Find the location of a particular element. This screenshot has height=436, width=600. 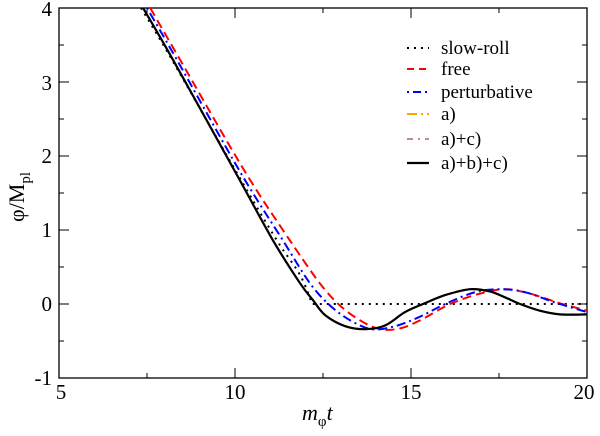

legend-label: slow-roll is located at coordinates (475, 48).